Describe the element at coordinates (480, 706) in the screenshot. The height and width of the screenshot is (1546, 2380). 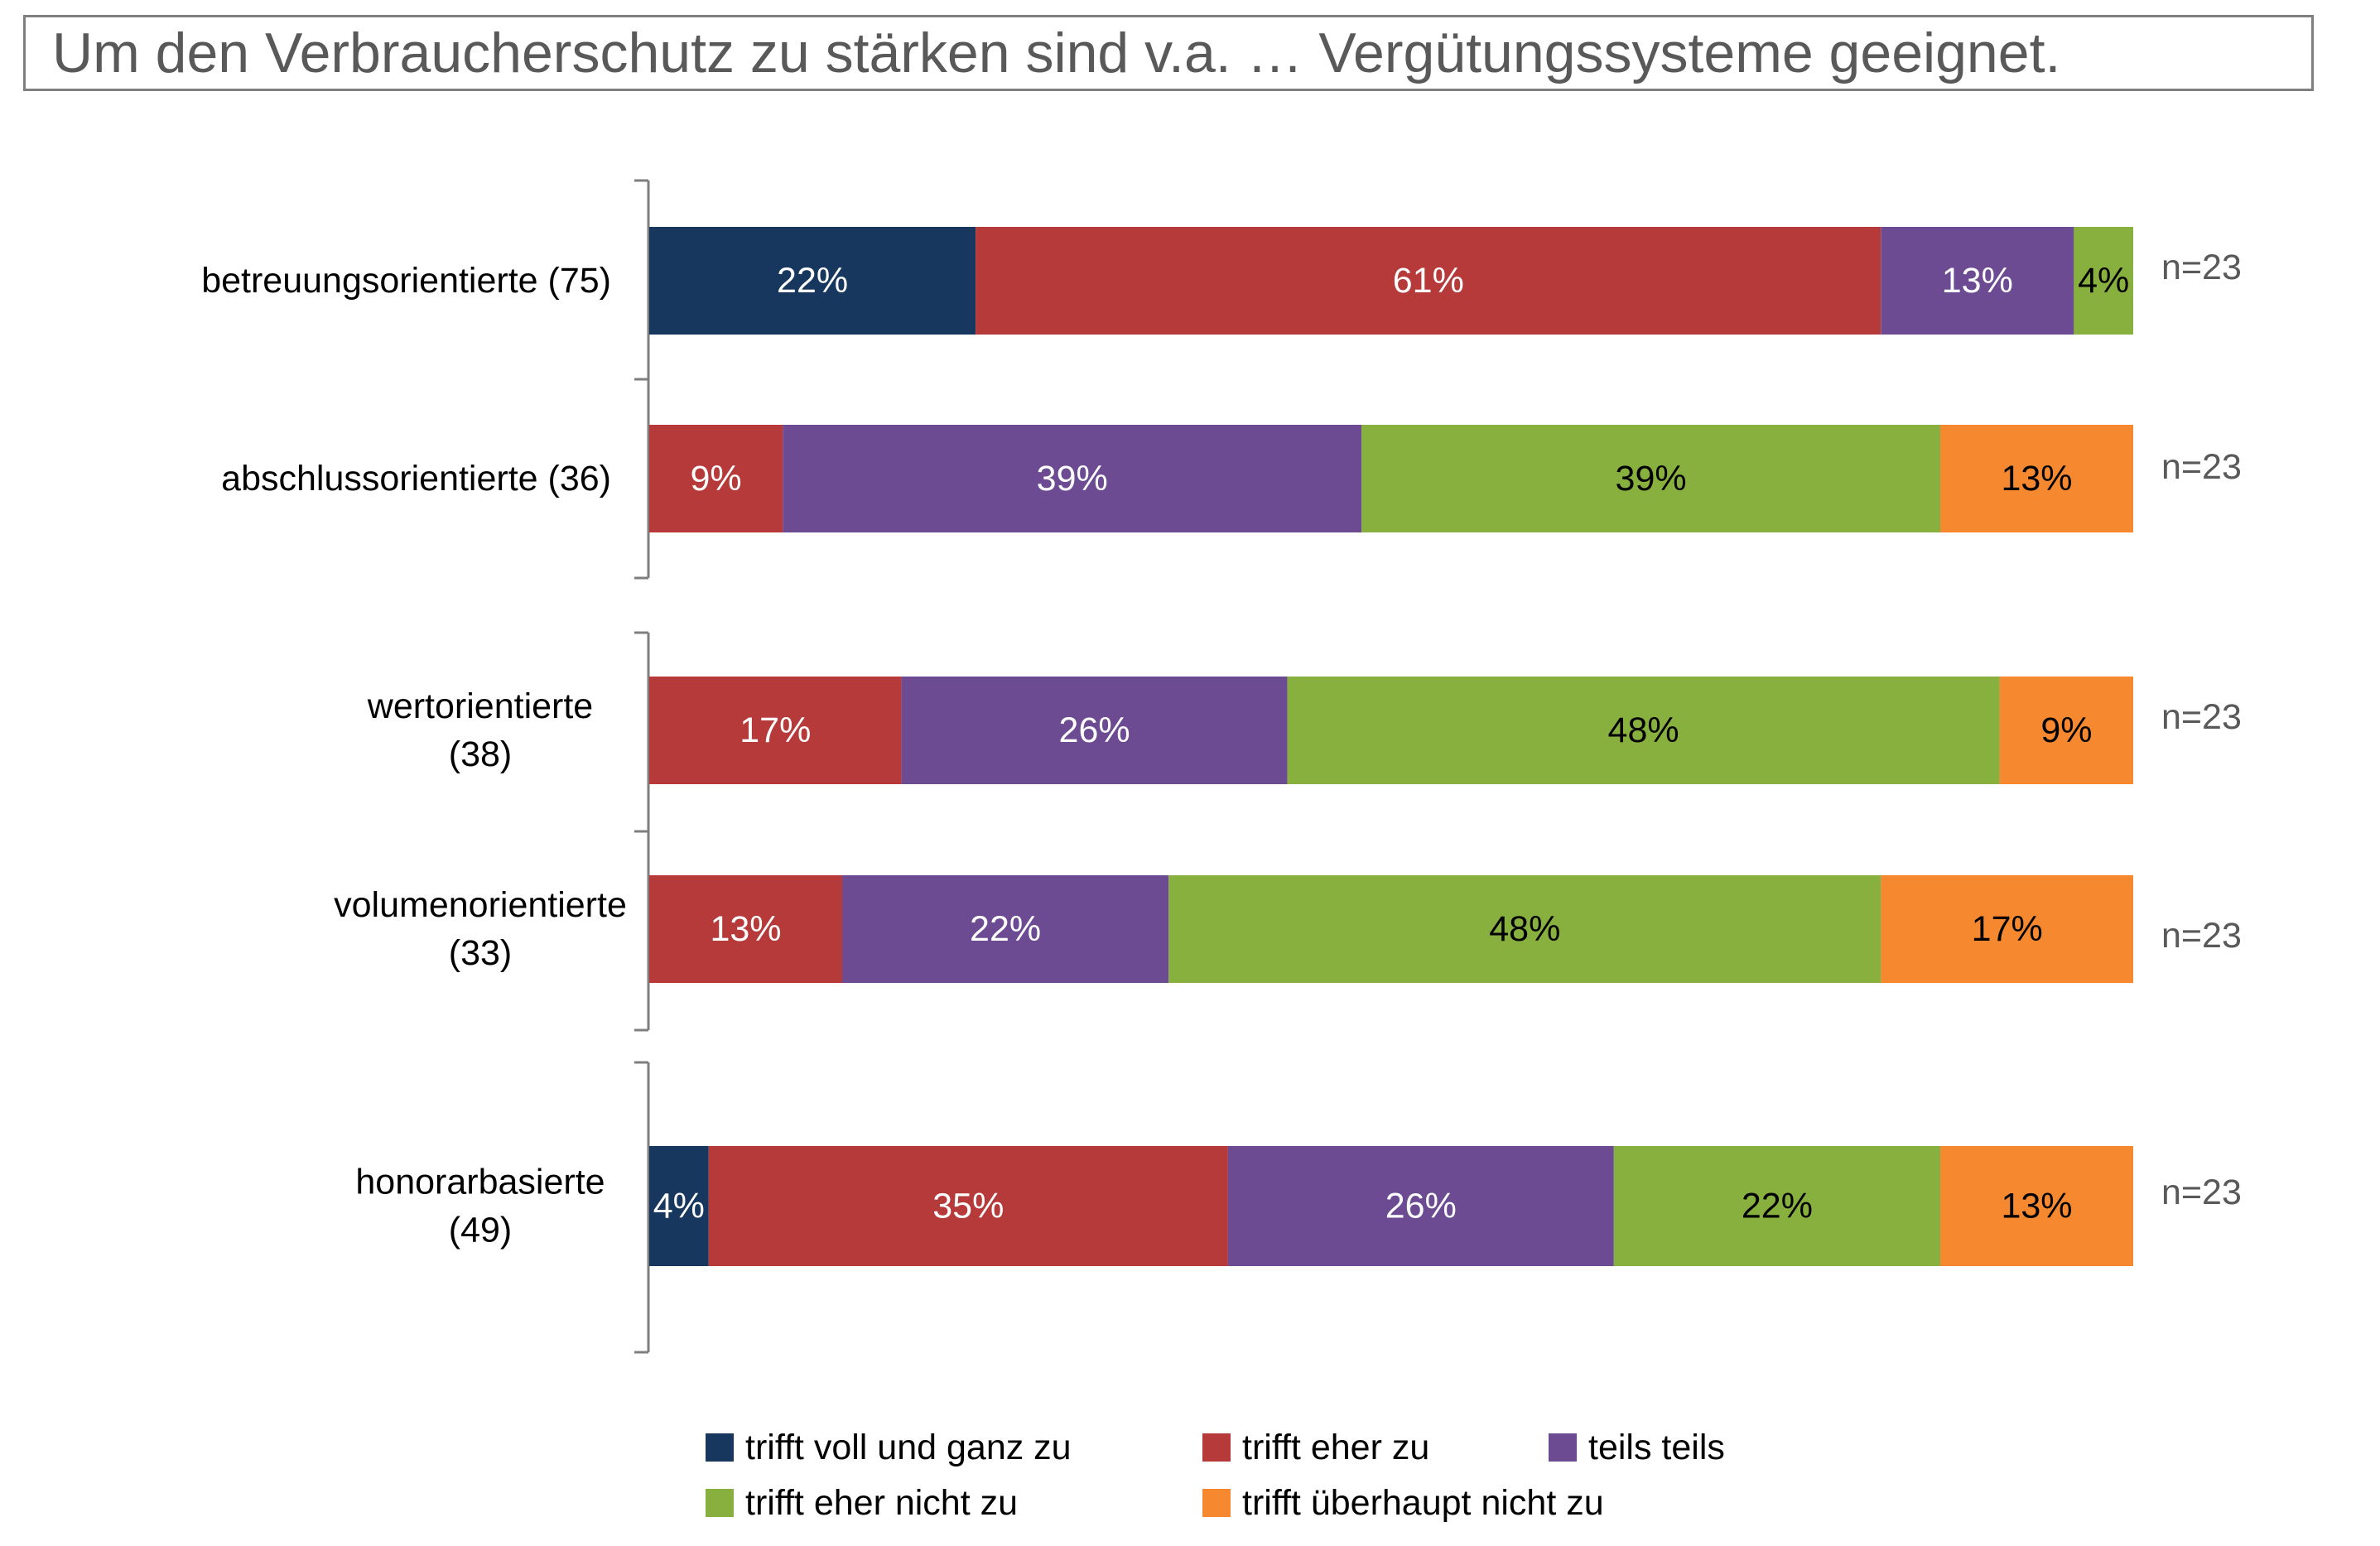
I see `category-label: wertorientierte` at that location.